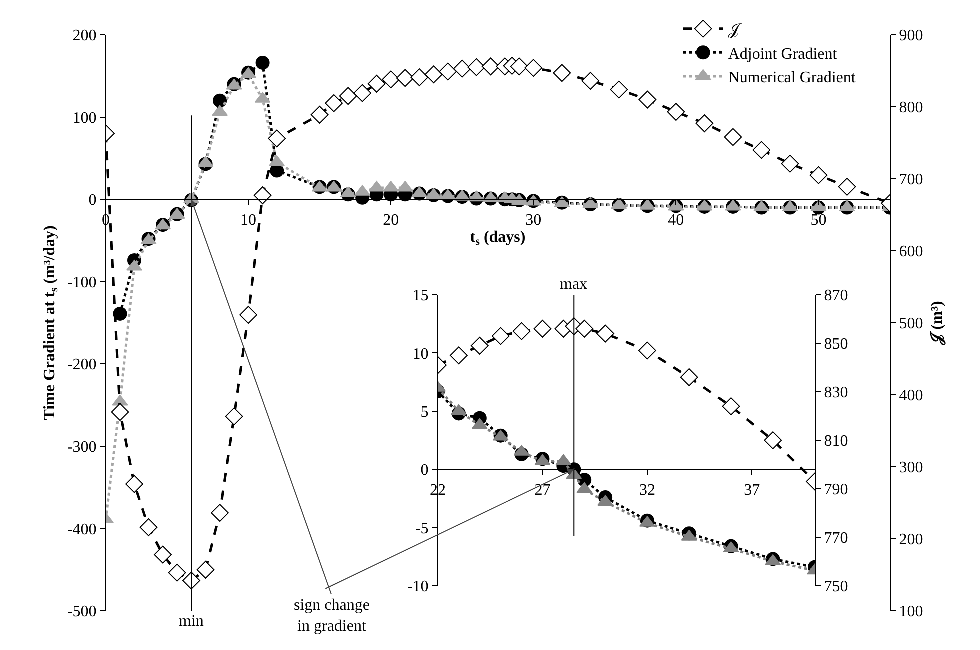 The height and width of the screenshot is (650, 980). I want to click on x-axis-title: t$_{s}$ (days), so click(498, 238).